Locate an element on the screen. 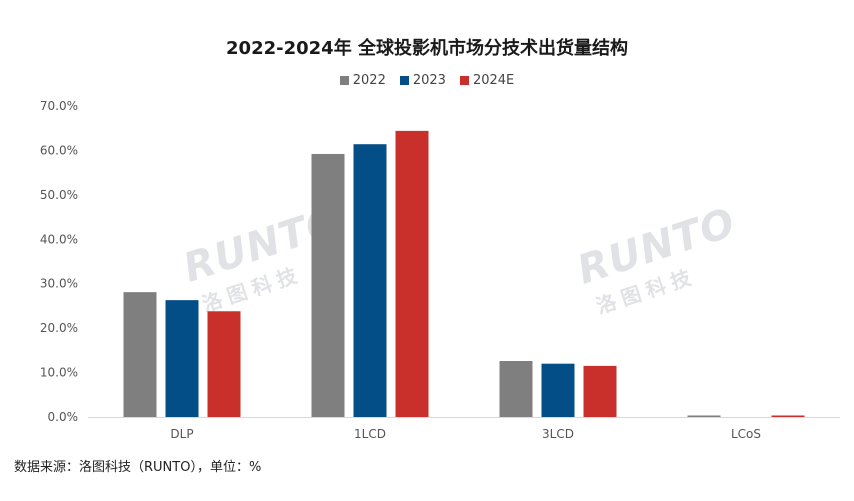 The width and height of the screenshot is (854, 501). y-tick-label: 40.0% is located at coordinates (59, 239).